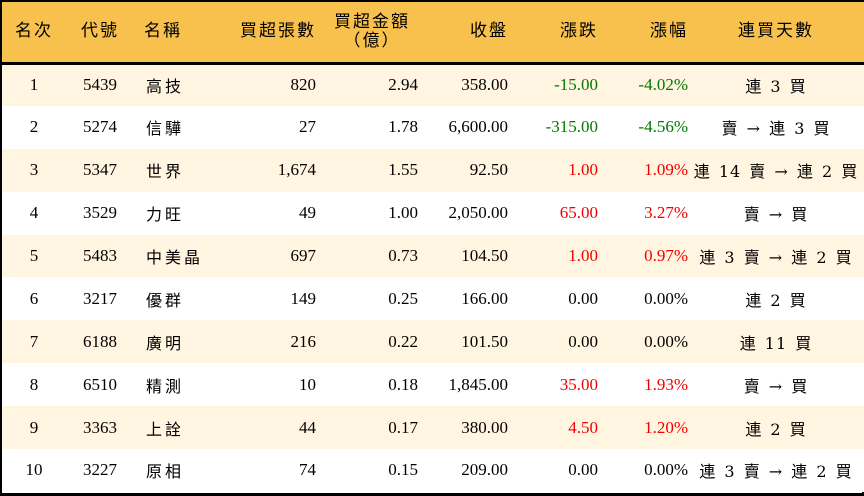 This screenshot has height=496, width=864. What do you see at coordinates (100, 213) in the screenshot?
I see `cell-code: 3529` at bounding box center [100, 213].